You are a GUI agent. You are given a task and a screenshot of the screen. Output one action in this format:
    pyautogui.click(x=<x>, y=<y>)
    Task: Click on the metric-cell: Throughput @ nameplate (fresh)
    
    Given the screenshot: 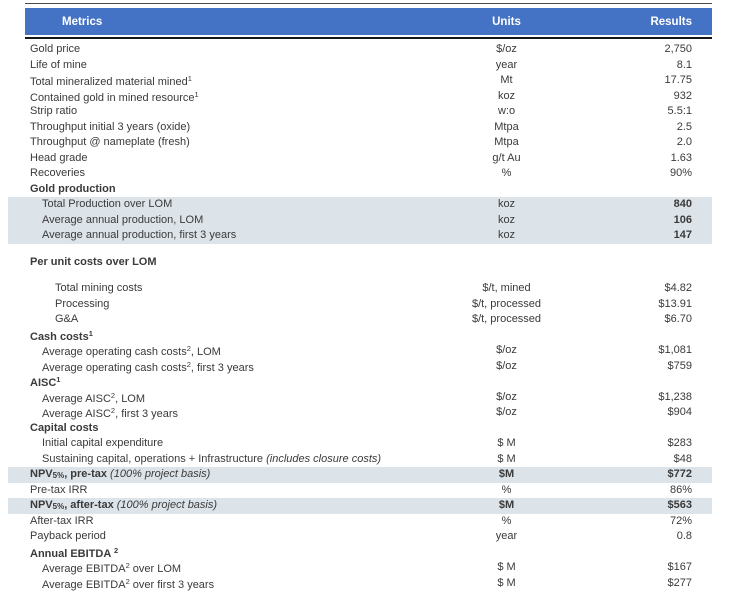 What is the action you would take?
    pyautogui.click(x=214, y=143)
    